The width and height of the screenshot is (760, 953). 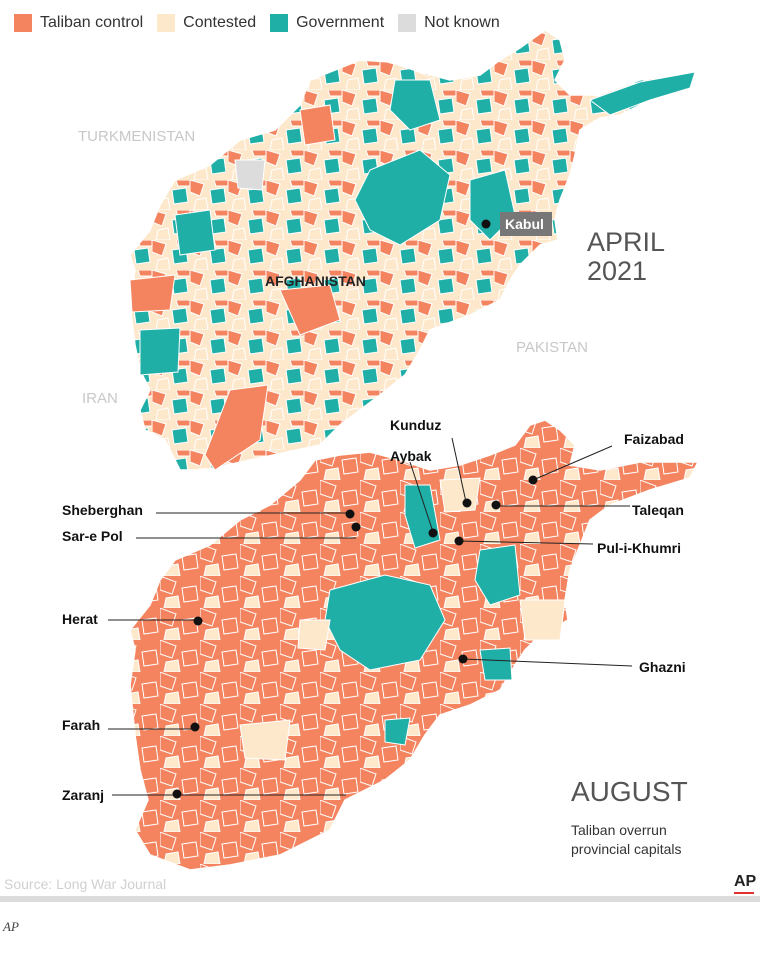 I want to click on legend-item-not-known: Not known, so click(x=449, y=23).